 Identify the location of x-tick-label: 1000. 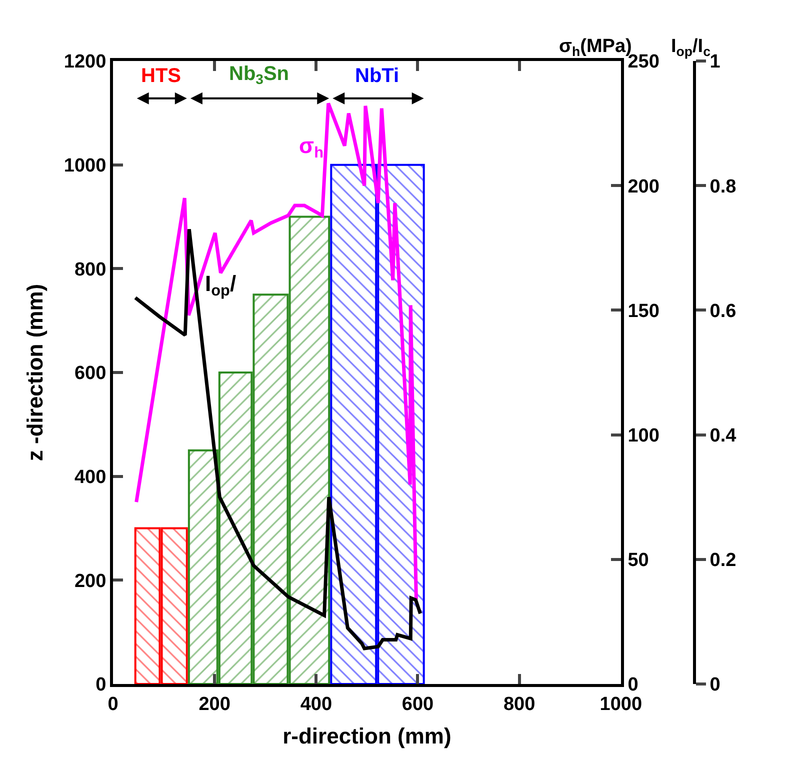
(621, 704).